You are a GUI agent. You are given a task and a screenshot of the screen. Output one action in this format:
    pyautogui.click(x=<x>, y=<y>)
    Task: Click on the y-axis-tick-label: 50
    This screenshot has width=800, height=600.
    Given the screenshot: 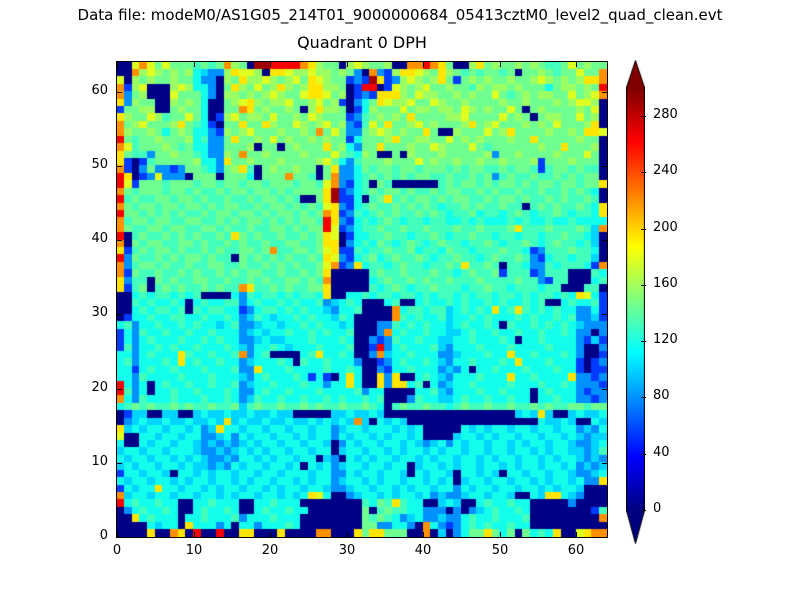 What is the action you would take?
    pyautogui.click(x=99, y=164)
    